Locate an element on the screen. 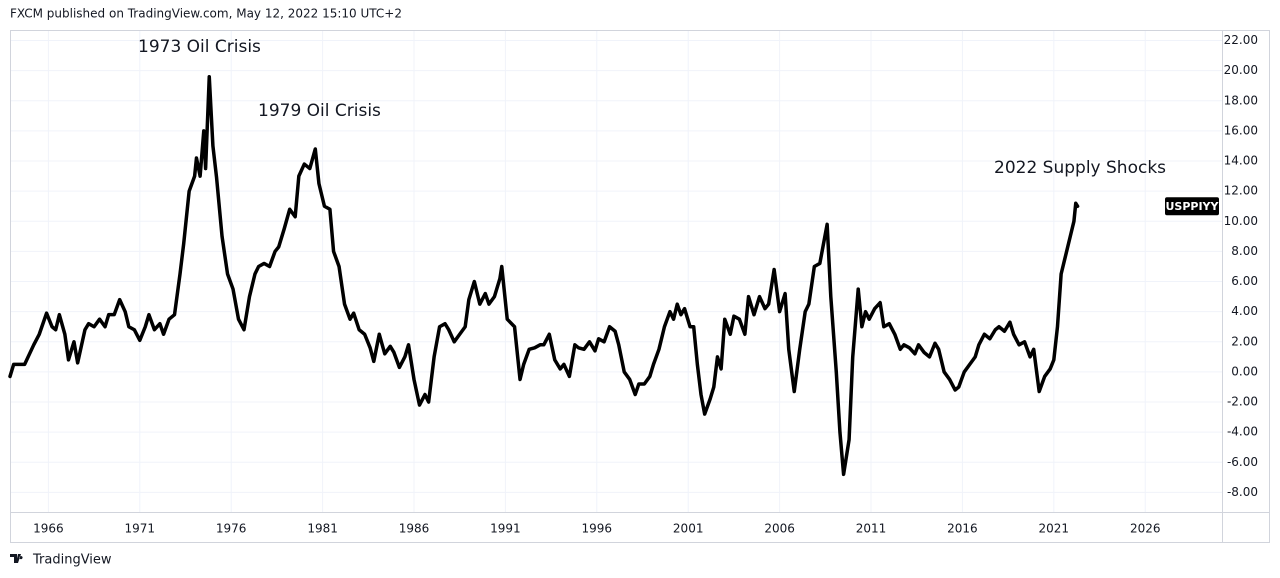 This screenshot has height=578, width=1280. y-tick-label: 14.00 is located at coordinates (1241, 161).